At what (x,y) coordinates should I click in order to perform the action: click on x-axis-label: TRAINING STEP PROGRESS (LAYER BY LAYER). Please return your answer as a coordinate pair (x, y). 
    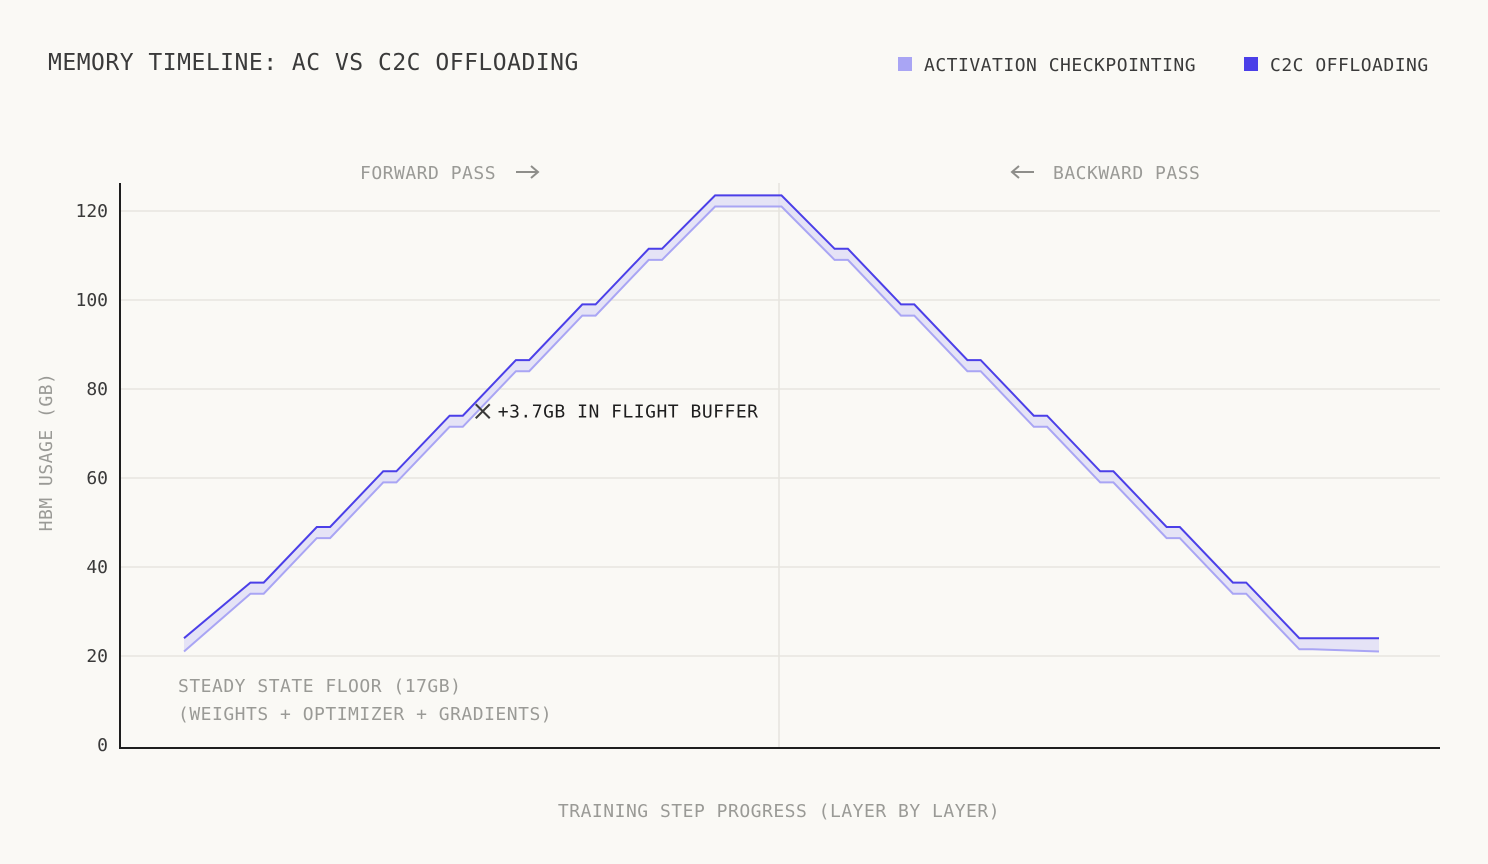
    Looking at the image, I should click on (779, 811).